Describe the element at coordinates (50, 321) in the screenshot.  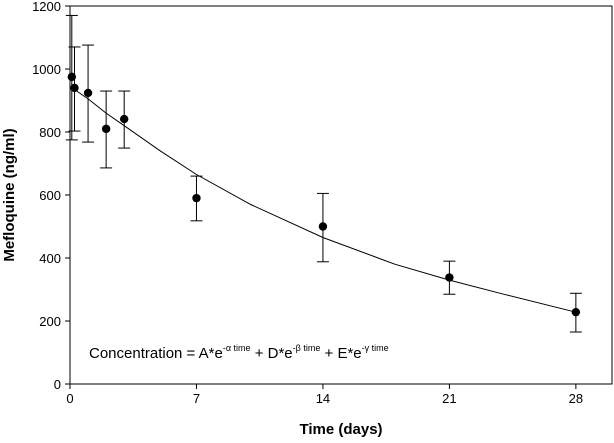
I see `y-tick-label: 200` at that location.